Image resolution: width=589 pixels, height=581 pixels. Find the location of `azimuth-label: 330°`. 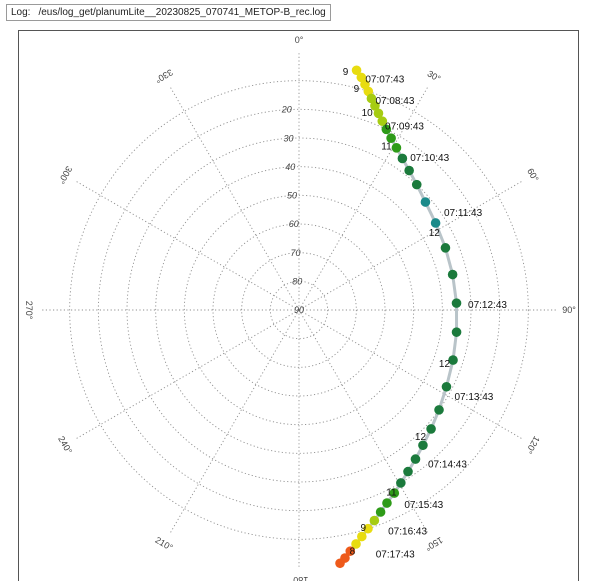

azimuth-label: 330° is located at coordinates (163, 76).